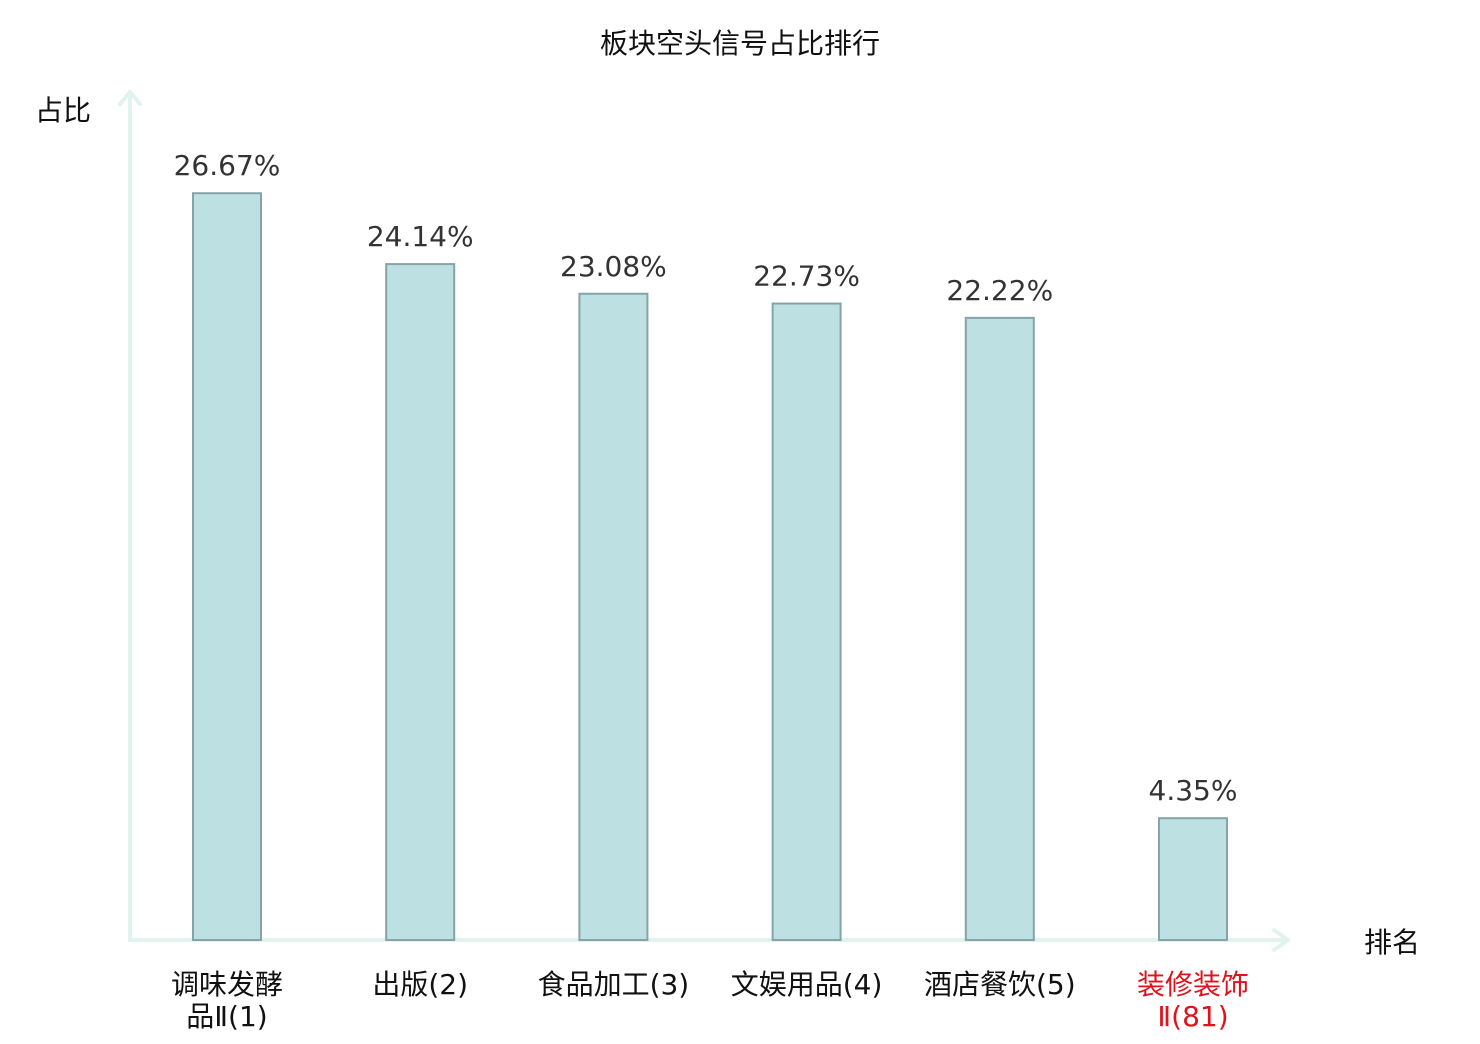 The height and width of the screenshot is (1044, 1480). Describe the element at coordinates (740, 43) in the screenshot. I see `chart-title: 板块空头信号占比排行` at that location.